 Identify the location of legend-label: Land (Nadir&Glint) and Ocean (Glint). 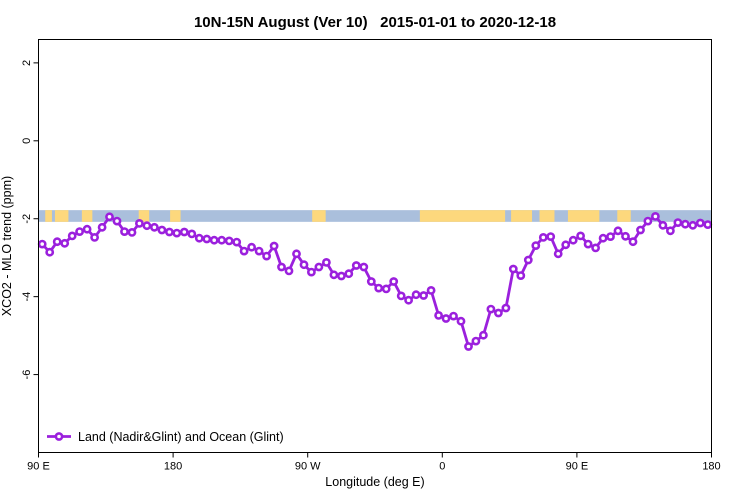
(181, 437).